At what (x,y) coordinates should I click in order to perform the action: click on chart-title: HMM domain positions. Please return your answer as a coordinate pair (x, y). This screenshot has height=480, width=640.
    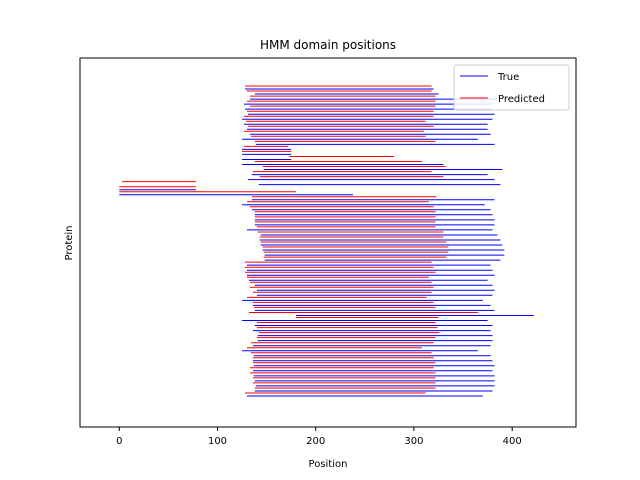
    Looking at the image, I should click on (328, 45).